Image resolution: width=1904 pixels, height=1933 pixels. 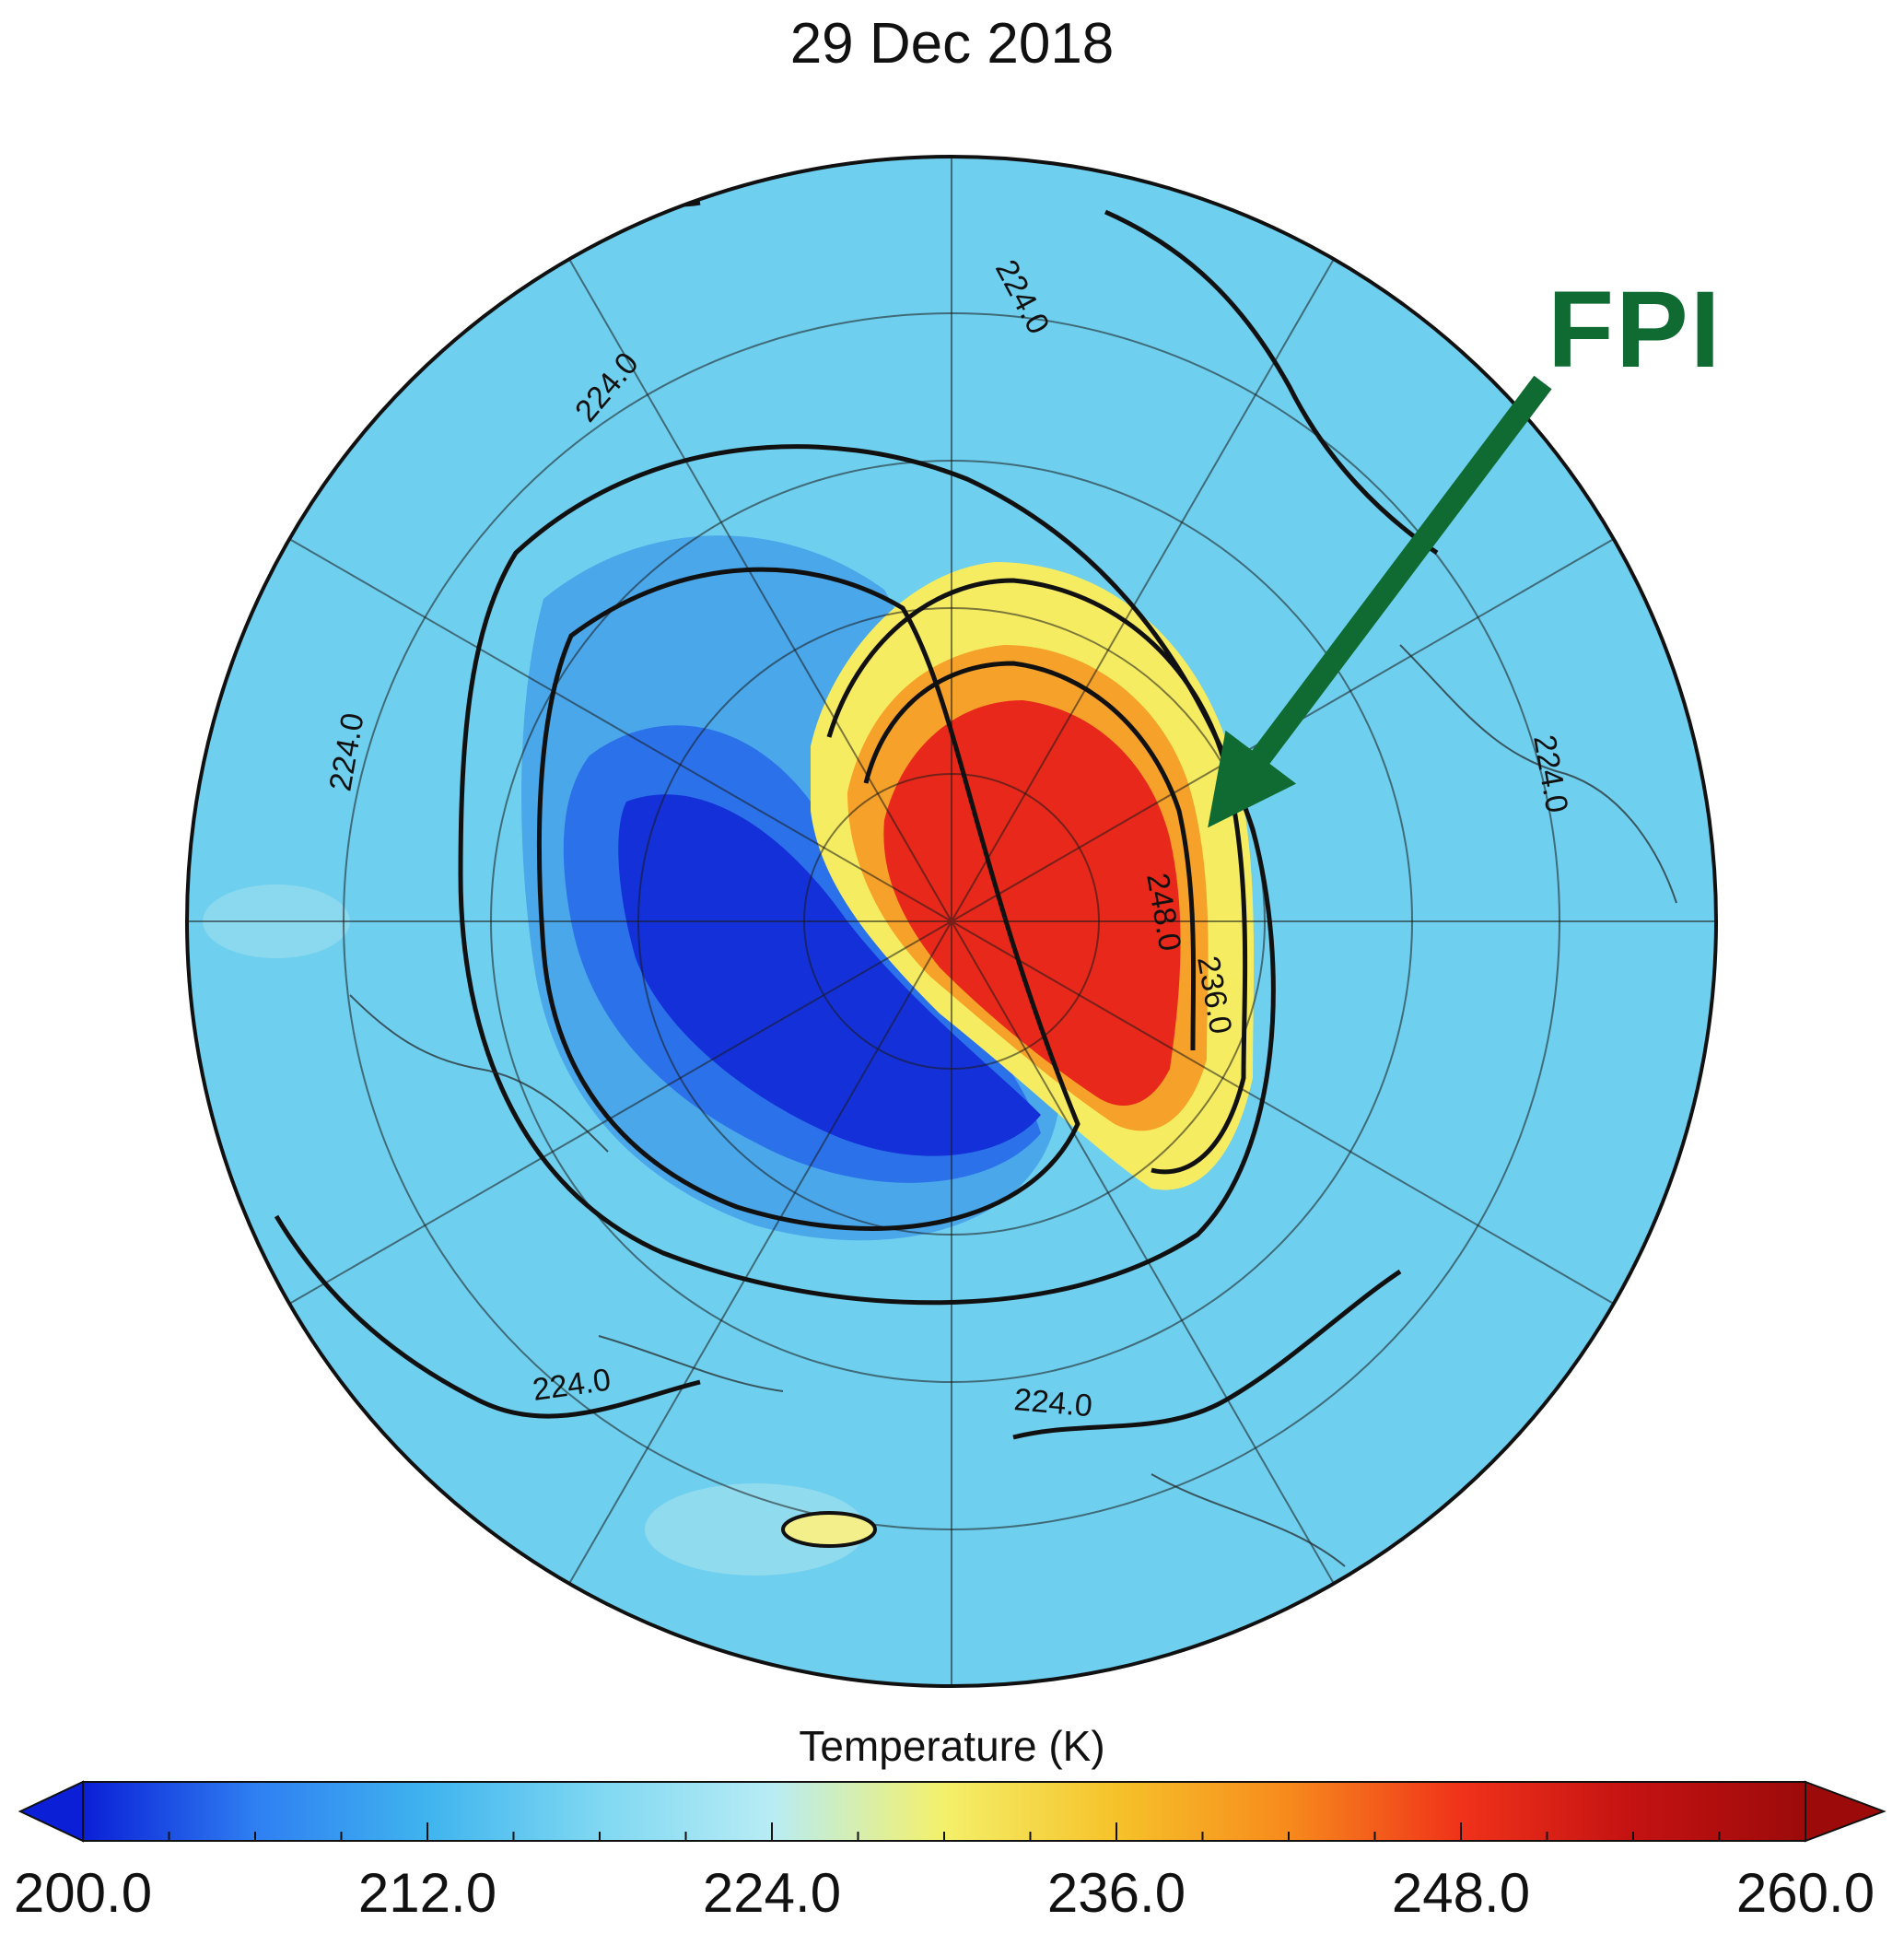 I want to click on colorbar-tick-label: 236.0, so click(x=1116, y=1893).